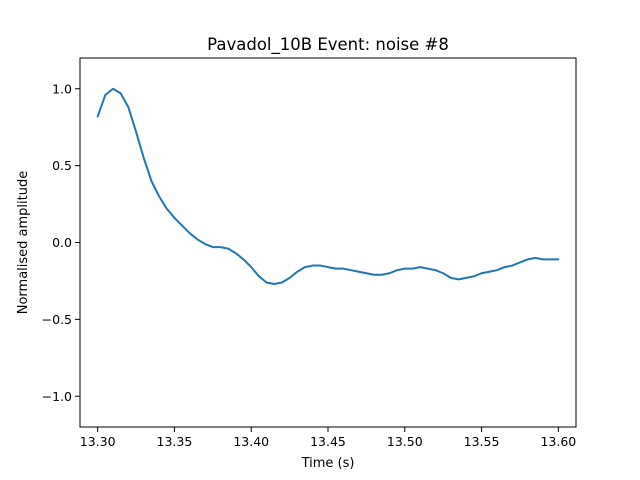 The image size is (640, 480). Describe the element at coordinates (482, 441) in the screenshot. I see `x-tick-label: 13.55` at that location.